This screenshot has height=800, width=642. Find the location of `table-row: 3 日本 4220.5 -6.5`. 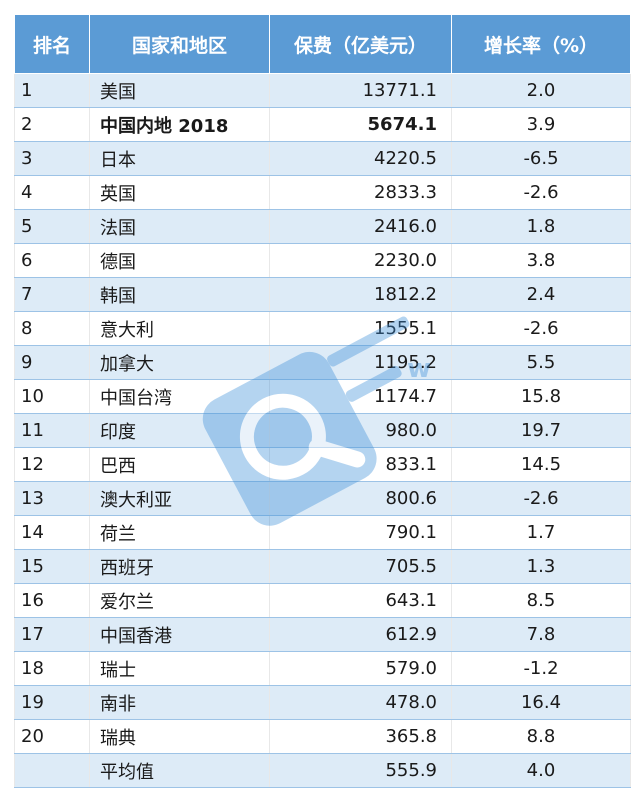

table-row: 3 日本 4220.5 -6.5 is located at coordinates (322, 158).